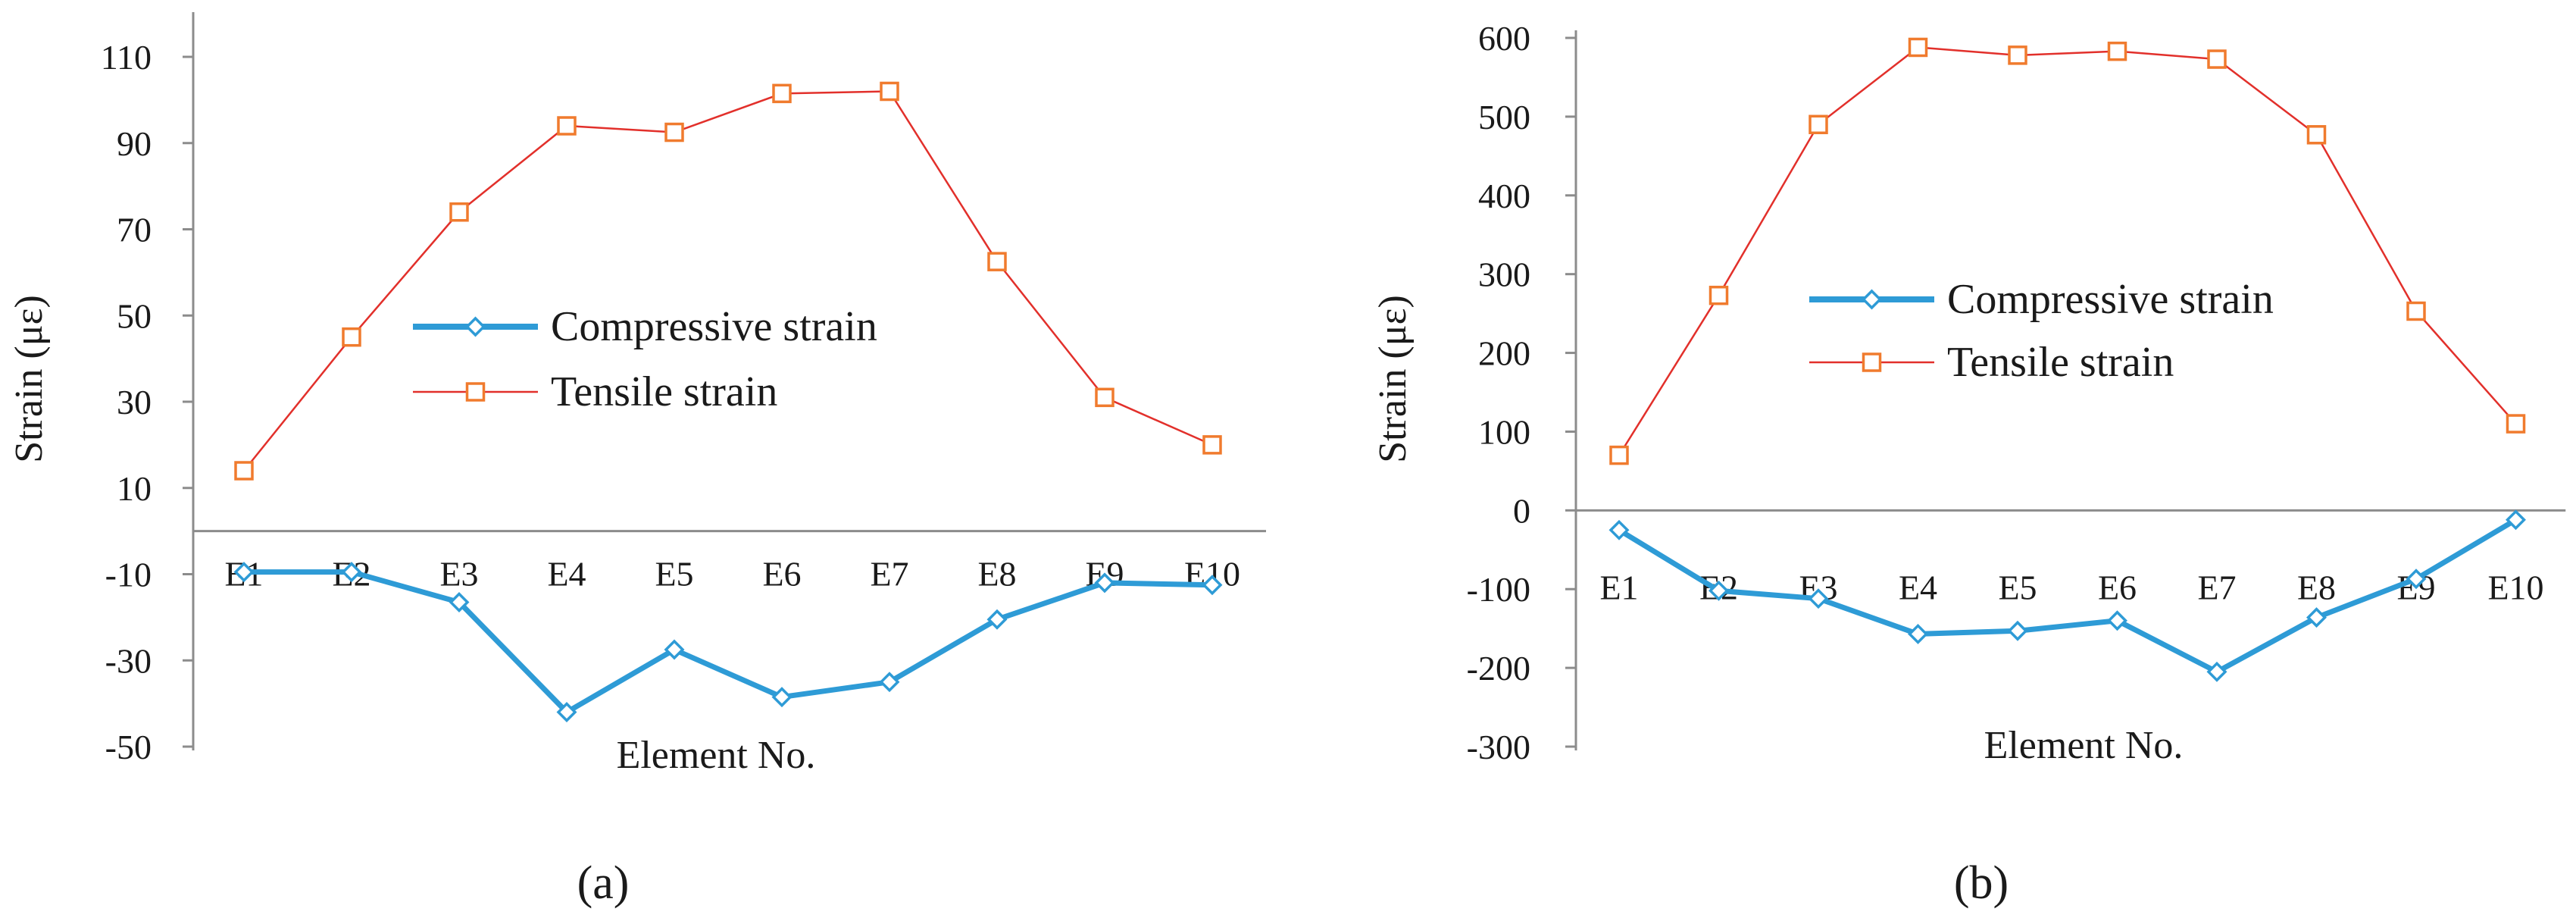 Image resolution: width=2576 pixels, height=924 pixels. Describe the element at coordinates (1918, 587) in the screenshot. I see `x-tick-label-b: E4` at that location.